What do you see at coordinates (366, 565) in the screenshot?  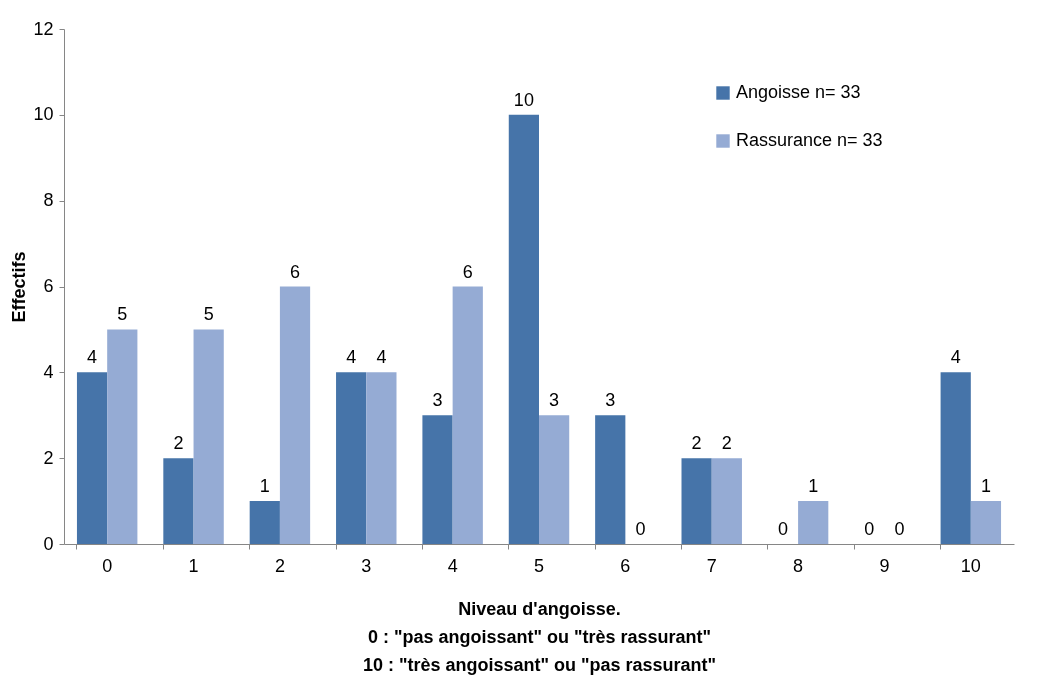 I see `x-tick-label: 3` at bounding box center [366, 565].